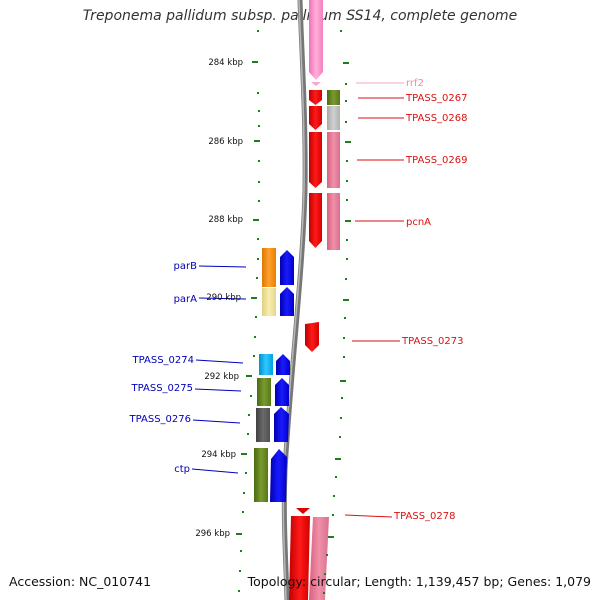 The image size is (600, 600). What do you see at coordinates (287, 267) in the screenshot?
I see `gene-parb-arrow` at bounding box center [287, 267].